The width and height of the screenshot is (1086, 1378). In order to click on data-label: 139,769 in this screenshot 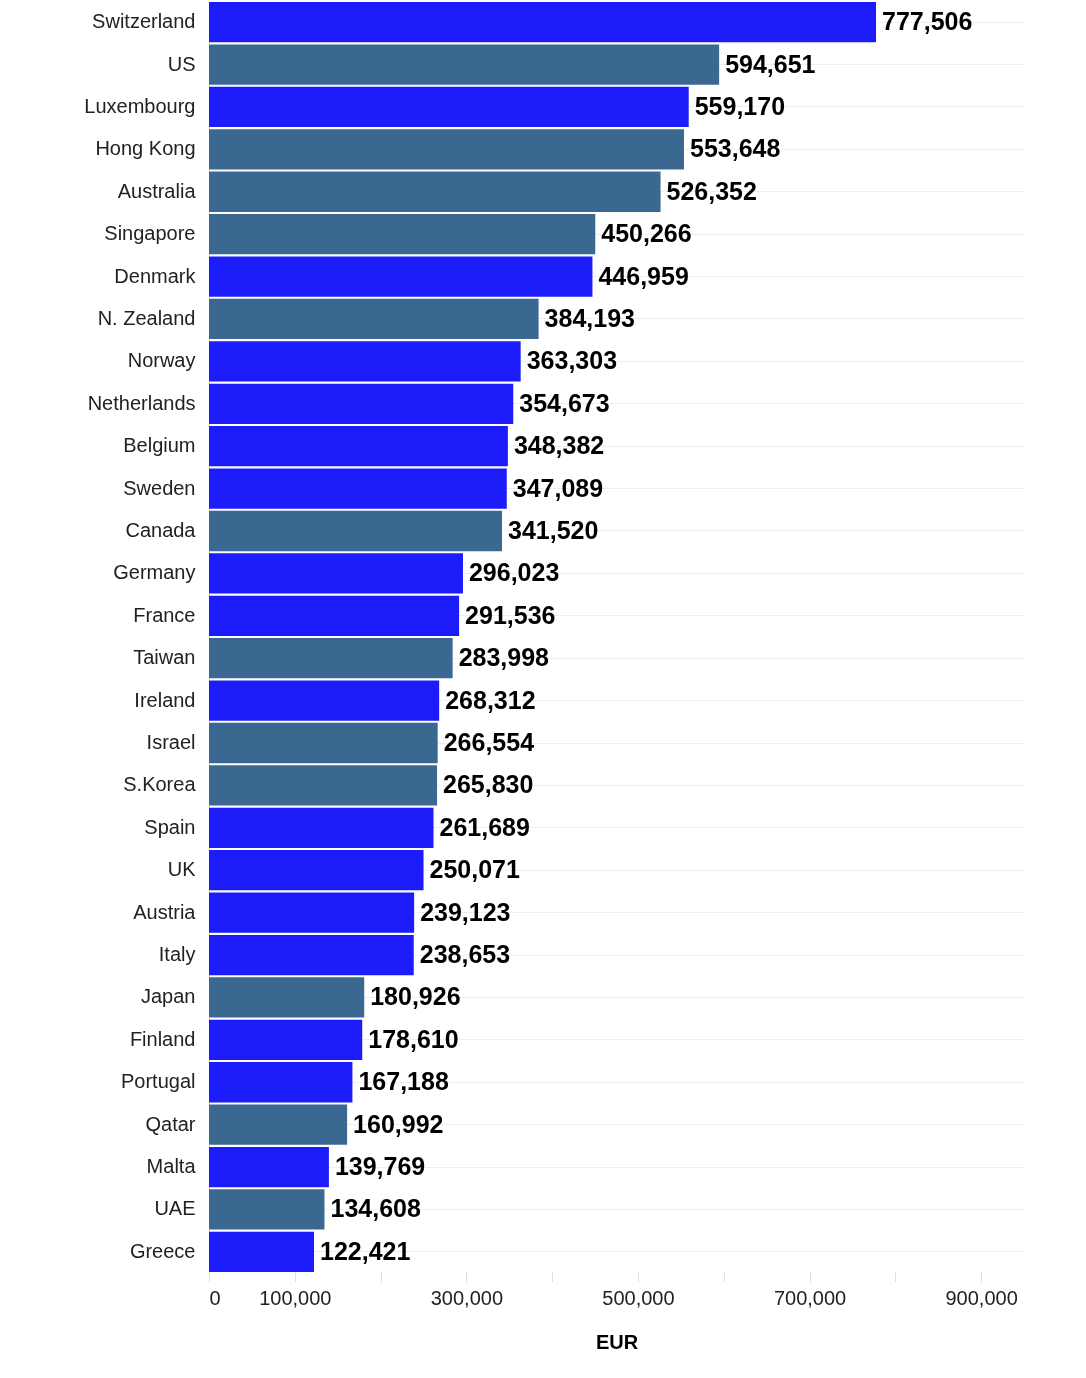, I will do `click(380, 1166)`.